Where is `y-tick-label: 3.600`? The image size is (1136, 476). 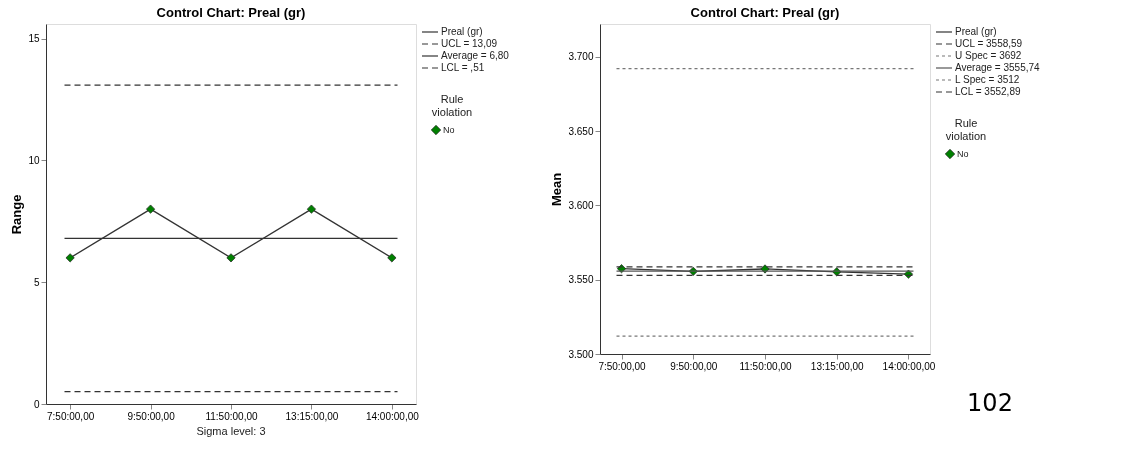 y-tick-label: 3.600 is located at coordinates (581, 205).